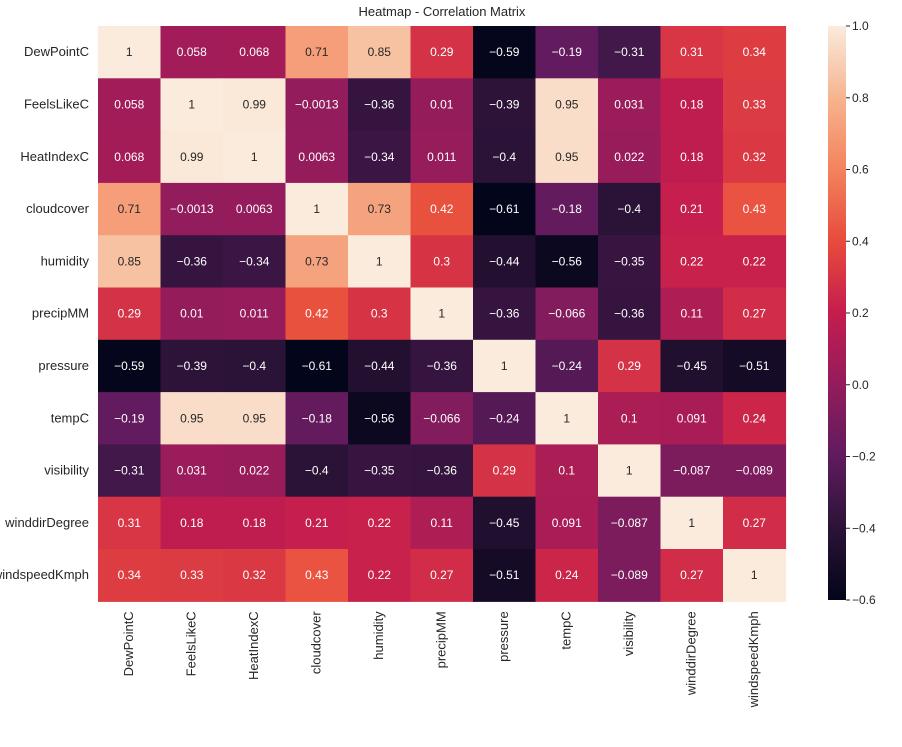 The image size is (902, 747). Describe the element at coordinates (441, 261) in the screenshot. I see `cell-value-label: 0.3` at that location.